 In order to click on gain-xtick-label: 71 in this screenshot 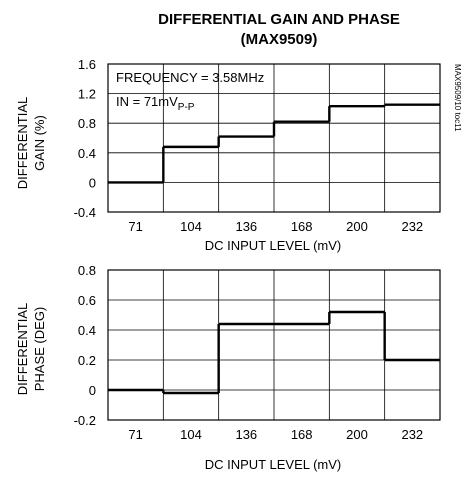, I will do `click(135, 226)`.